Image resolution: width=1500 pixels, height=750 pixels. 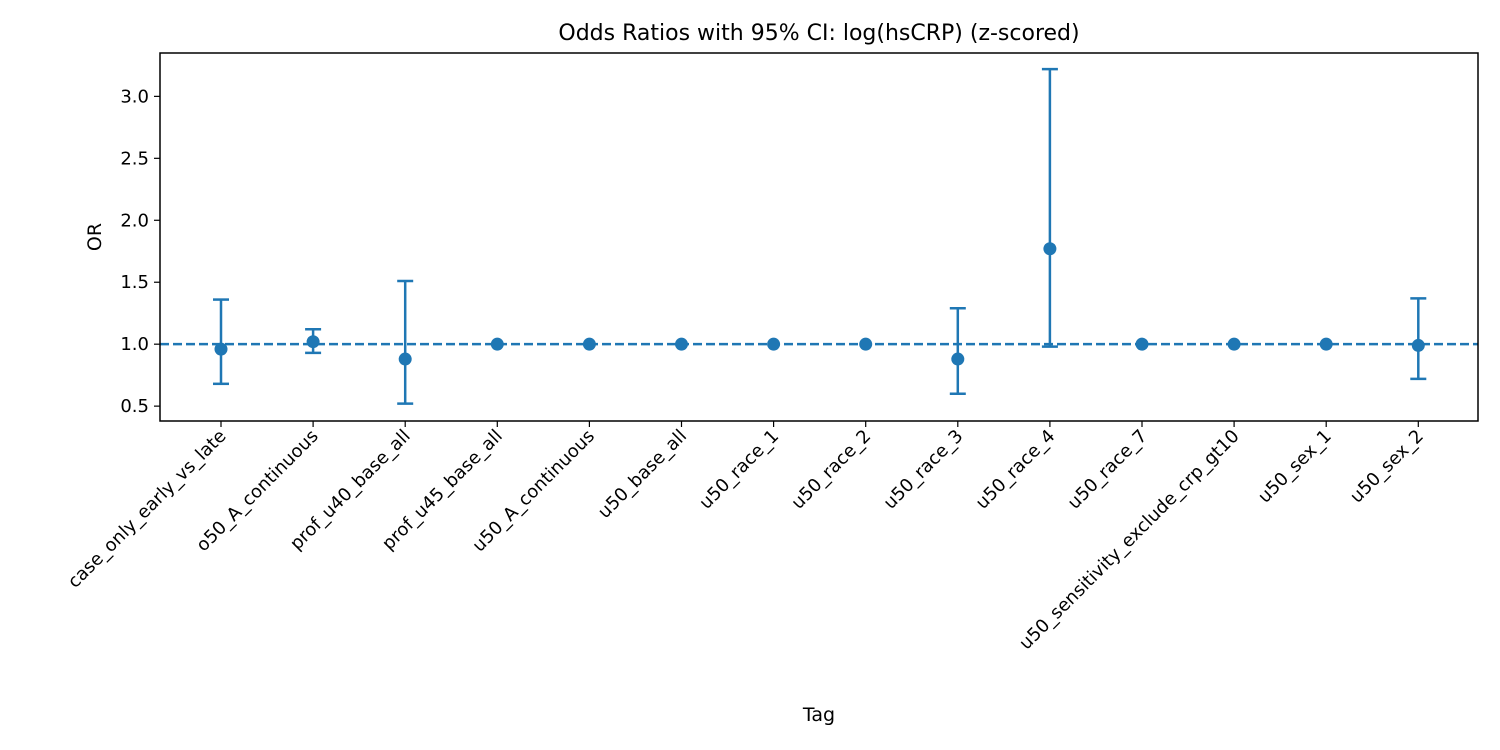 I want to click on x-tick-label: case_only_early_vs_late, so click(x=147, y=509).